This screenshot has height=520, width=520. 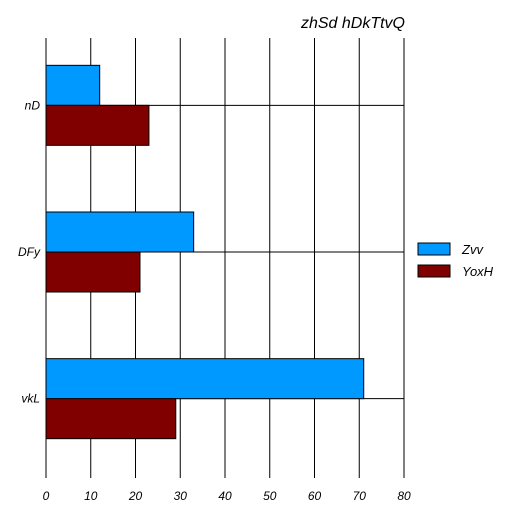 What do you see at coordinates (360, 496) in the screenshot?
I see `x-tick-label: 70` at bounding box center [360, 496].